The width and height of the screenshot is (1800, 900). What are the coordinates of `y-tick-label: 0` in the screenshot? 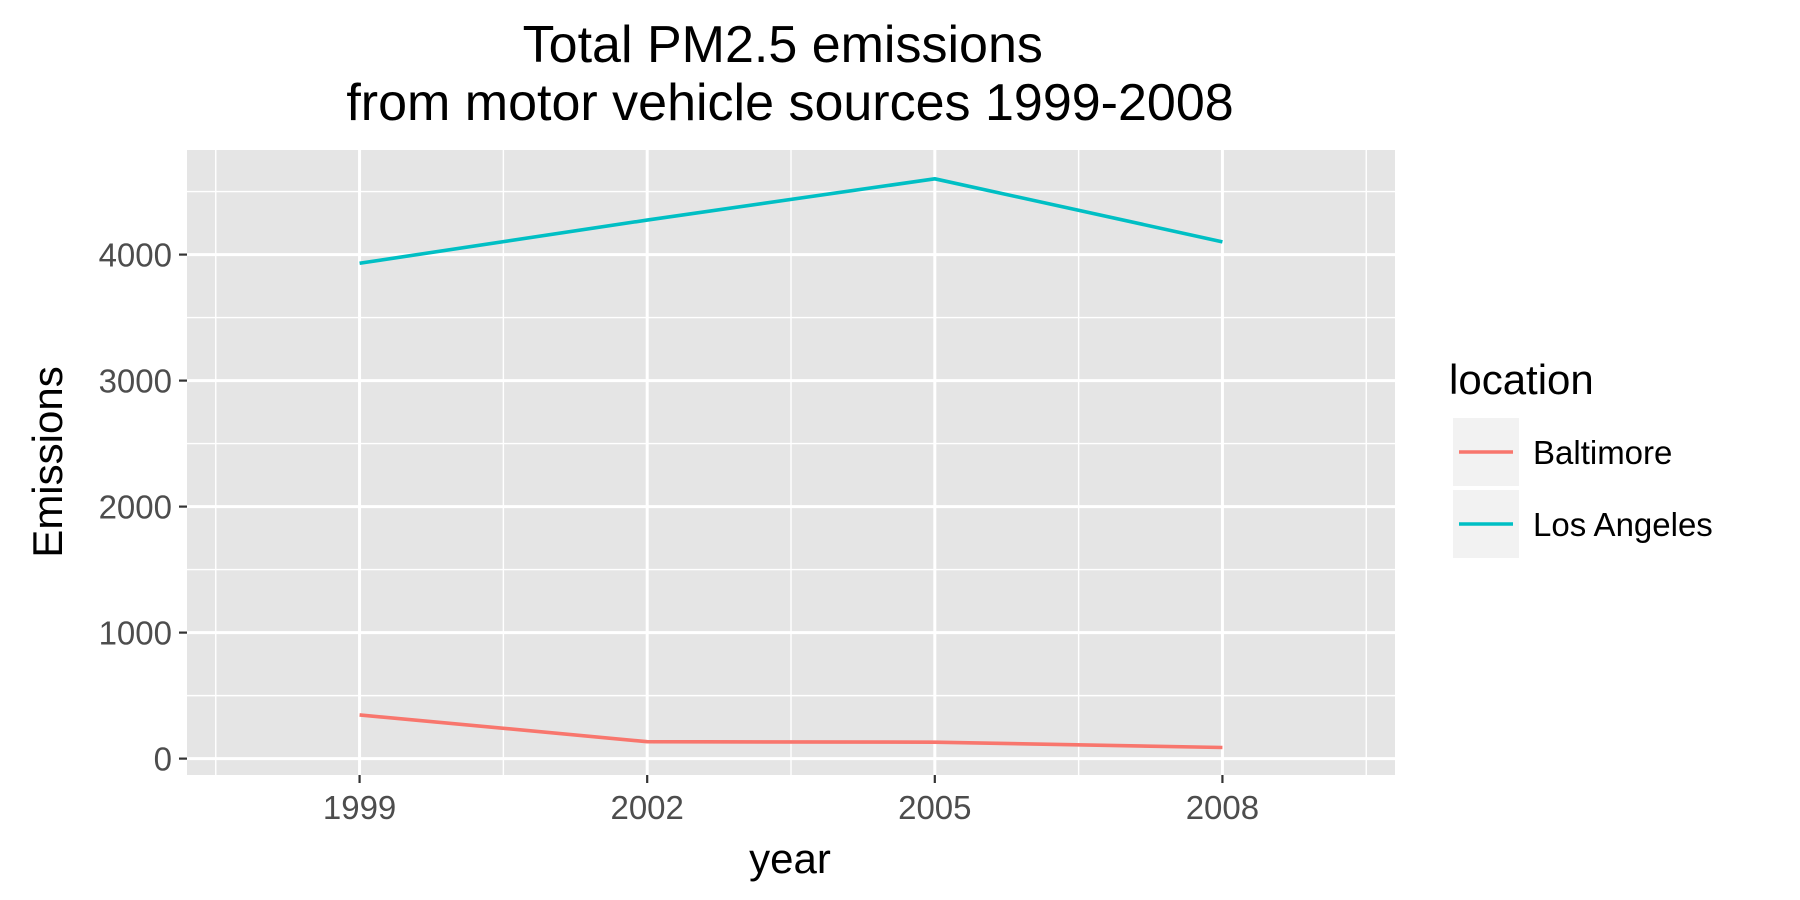 It's located at (163, 759).